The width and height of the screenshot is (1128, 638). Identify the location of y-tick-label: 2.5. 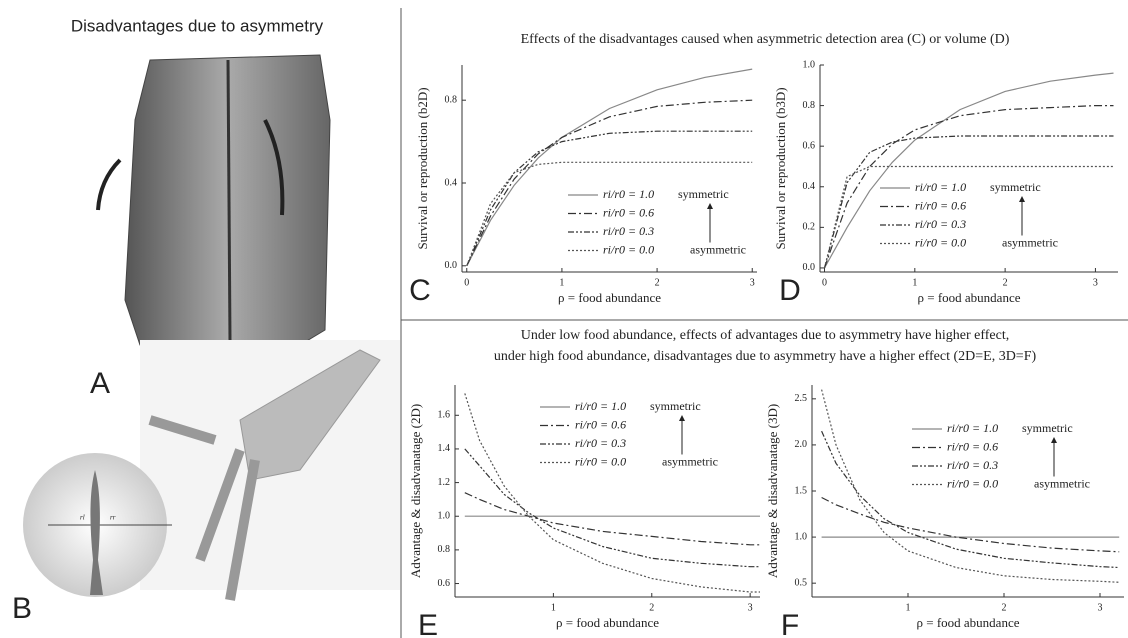
(801, 398).